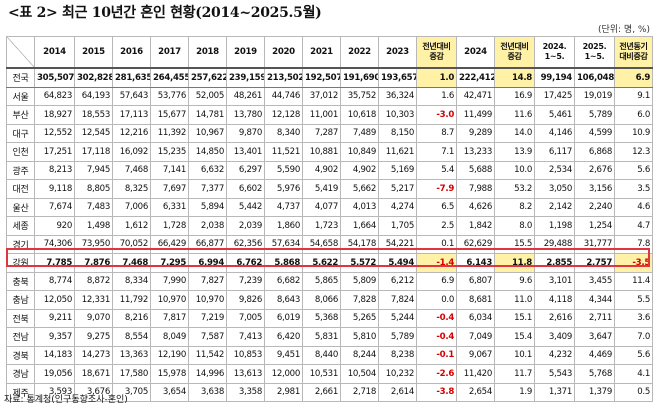 The height and width of the screenshot is (410, 658). Describe the element at coordinates (633, 77) in the screenshot. I see `data-cell: 6.9` at that location.